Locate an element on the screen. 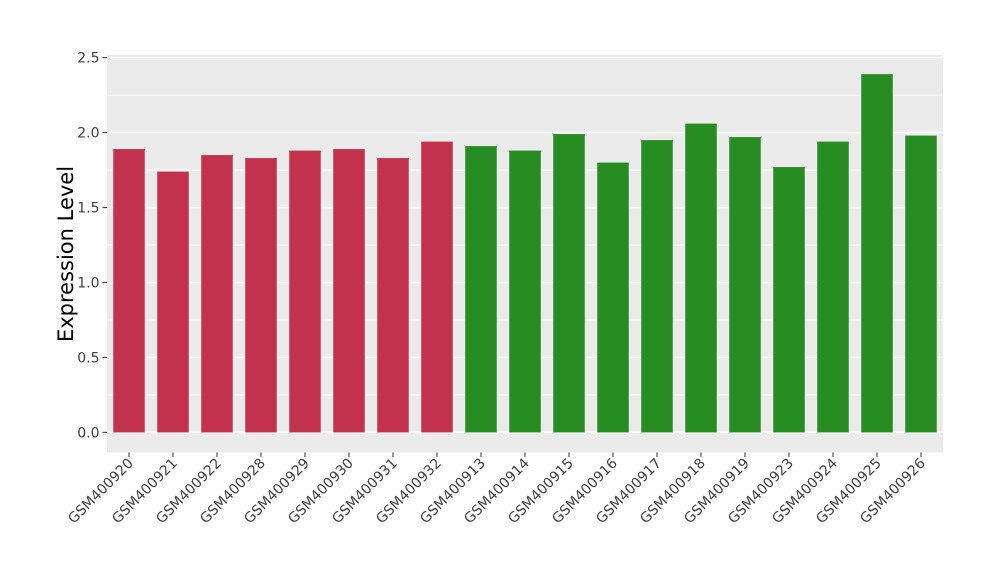 This screenshot has height=580, width=1000. bar-GSM400929 is located at coordinates (305, 291).